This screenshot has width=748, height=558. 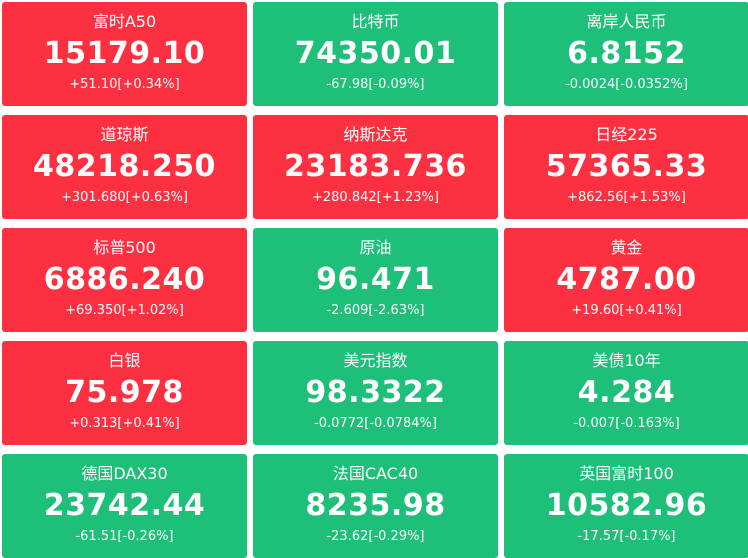 I want to click on quote-card-ftse-100: 英国富时100 10582.96 -17.57[-0.17%], so click(x=626, y=506).